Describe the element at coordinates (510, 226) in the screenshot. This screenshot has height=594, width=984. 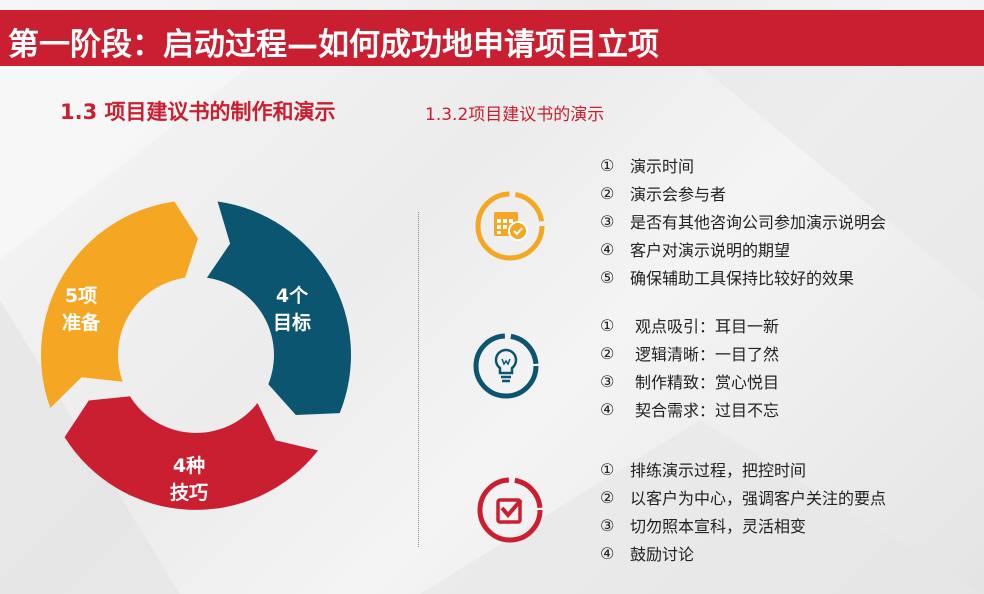
I see `calendar-clock-icon` at that location.